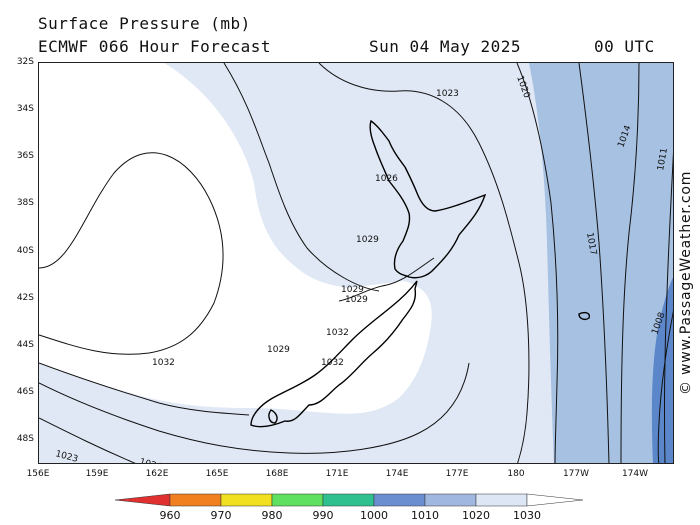  What do you see at coordinates (352, 290) in the screenshot?
I see `isobar-label-1029-b: 1029` at bounding box center [352, 290].